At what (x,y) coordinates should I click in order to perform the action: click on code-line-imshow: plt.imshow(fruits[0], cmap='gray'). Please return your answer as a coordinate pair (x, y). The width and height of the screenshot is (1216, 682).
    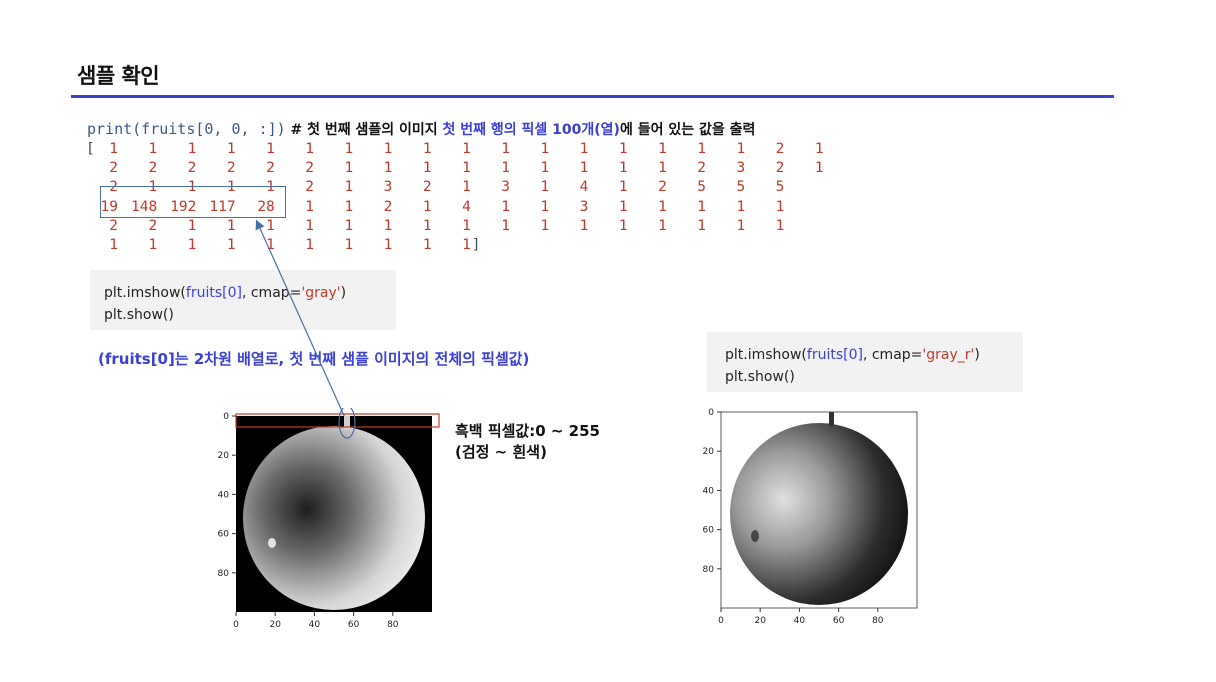
    Looking at the image, I should click on (225, 293).